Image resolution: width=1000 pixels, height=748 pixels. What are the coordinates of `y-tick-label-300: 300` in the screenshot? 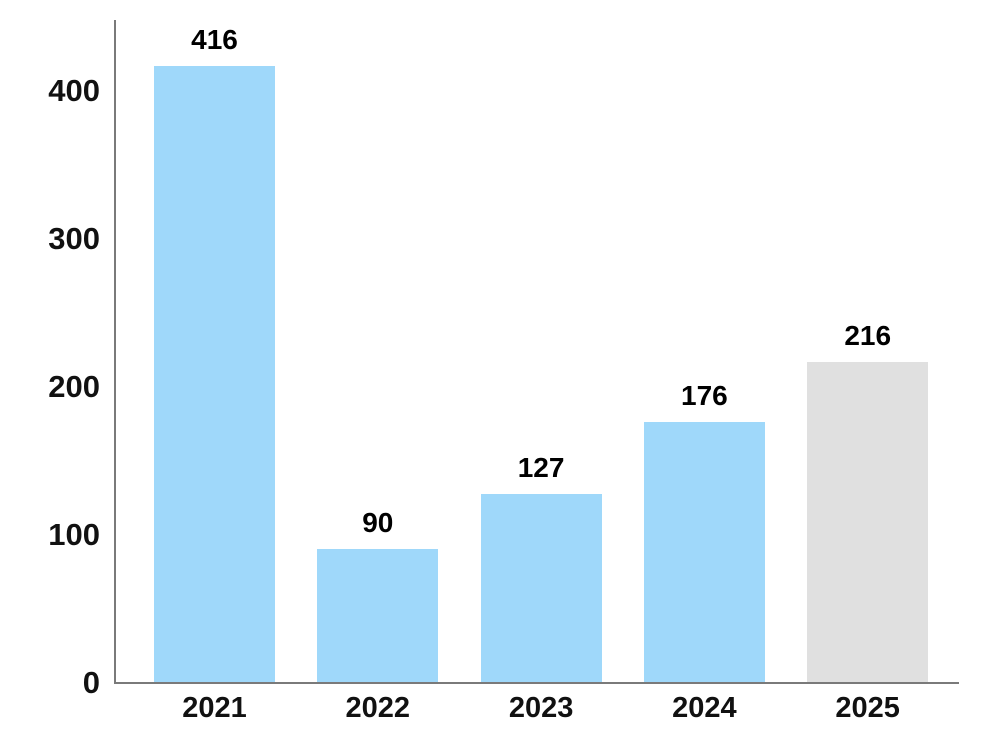 It's located at (74, 238).